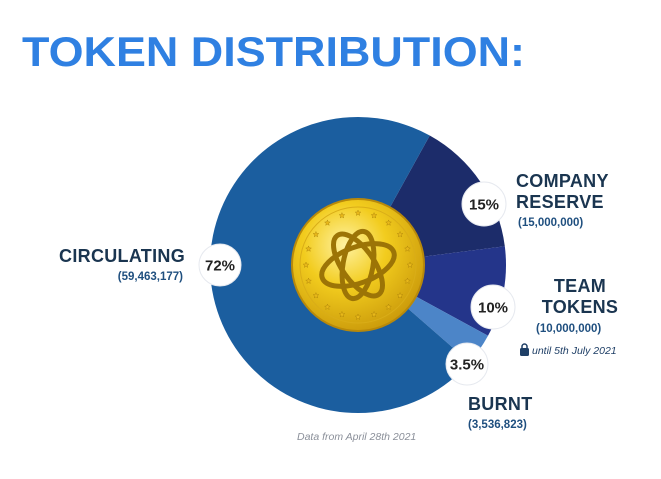 The height and width of the screenshot is (479, 661). Describe the element at coordinates (273, 51) in the screenshot. I see `chart-title: TOKEN DISTRIBUTION:` at that location.